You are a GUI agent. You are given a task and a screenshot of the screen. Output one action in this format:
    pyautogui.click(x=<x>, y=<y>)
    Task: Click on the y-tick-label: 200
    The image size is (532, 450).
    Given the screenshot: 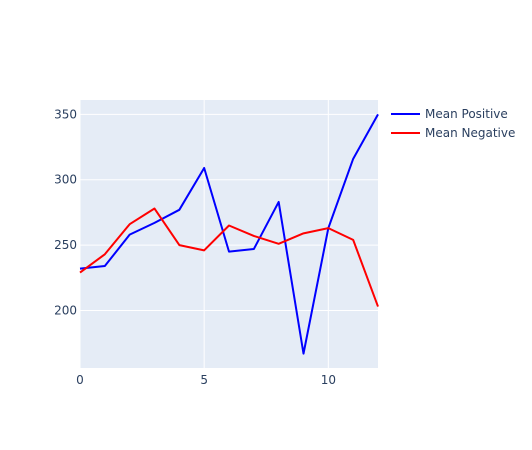 What is the action you would take?
    pyautogui.click(x=65, y=310)
    